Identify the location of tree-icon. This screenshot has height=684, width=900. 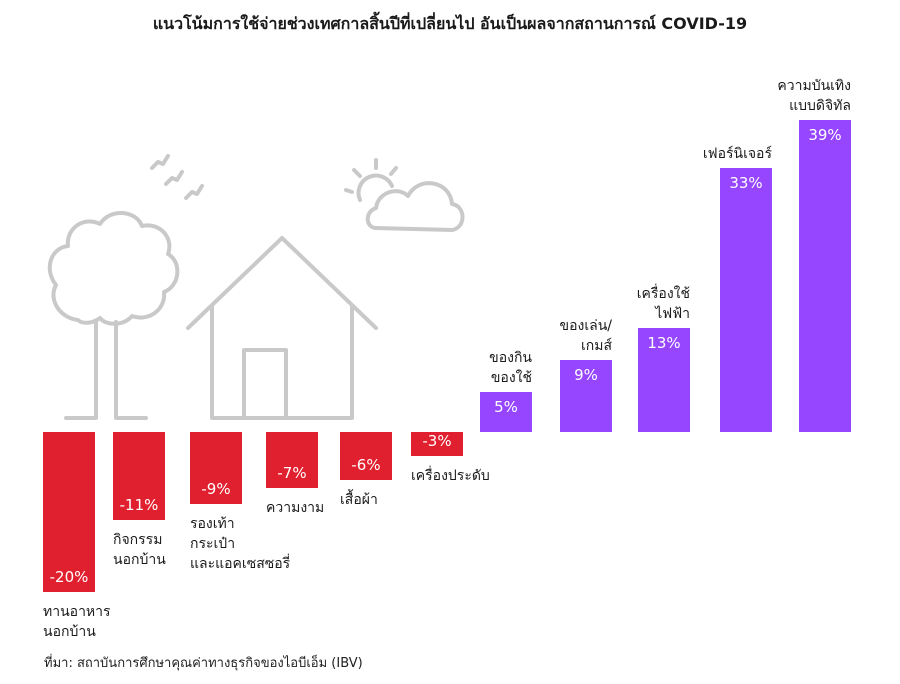
(113, 315).